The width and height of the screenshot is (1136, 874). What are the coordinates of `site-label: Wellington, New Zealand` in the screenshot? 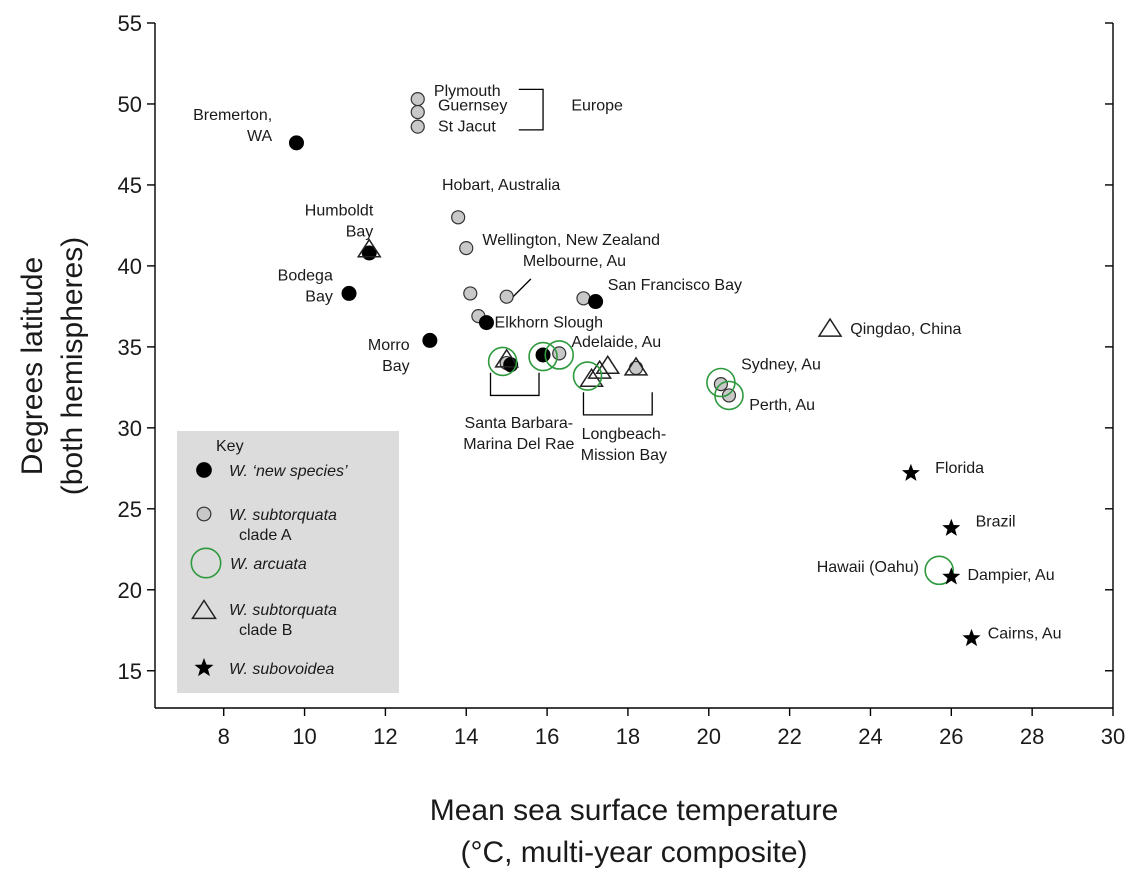 It's located at (571, 240).